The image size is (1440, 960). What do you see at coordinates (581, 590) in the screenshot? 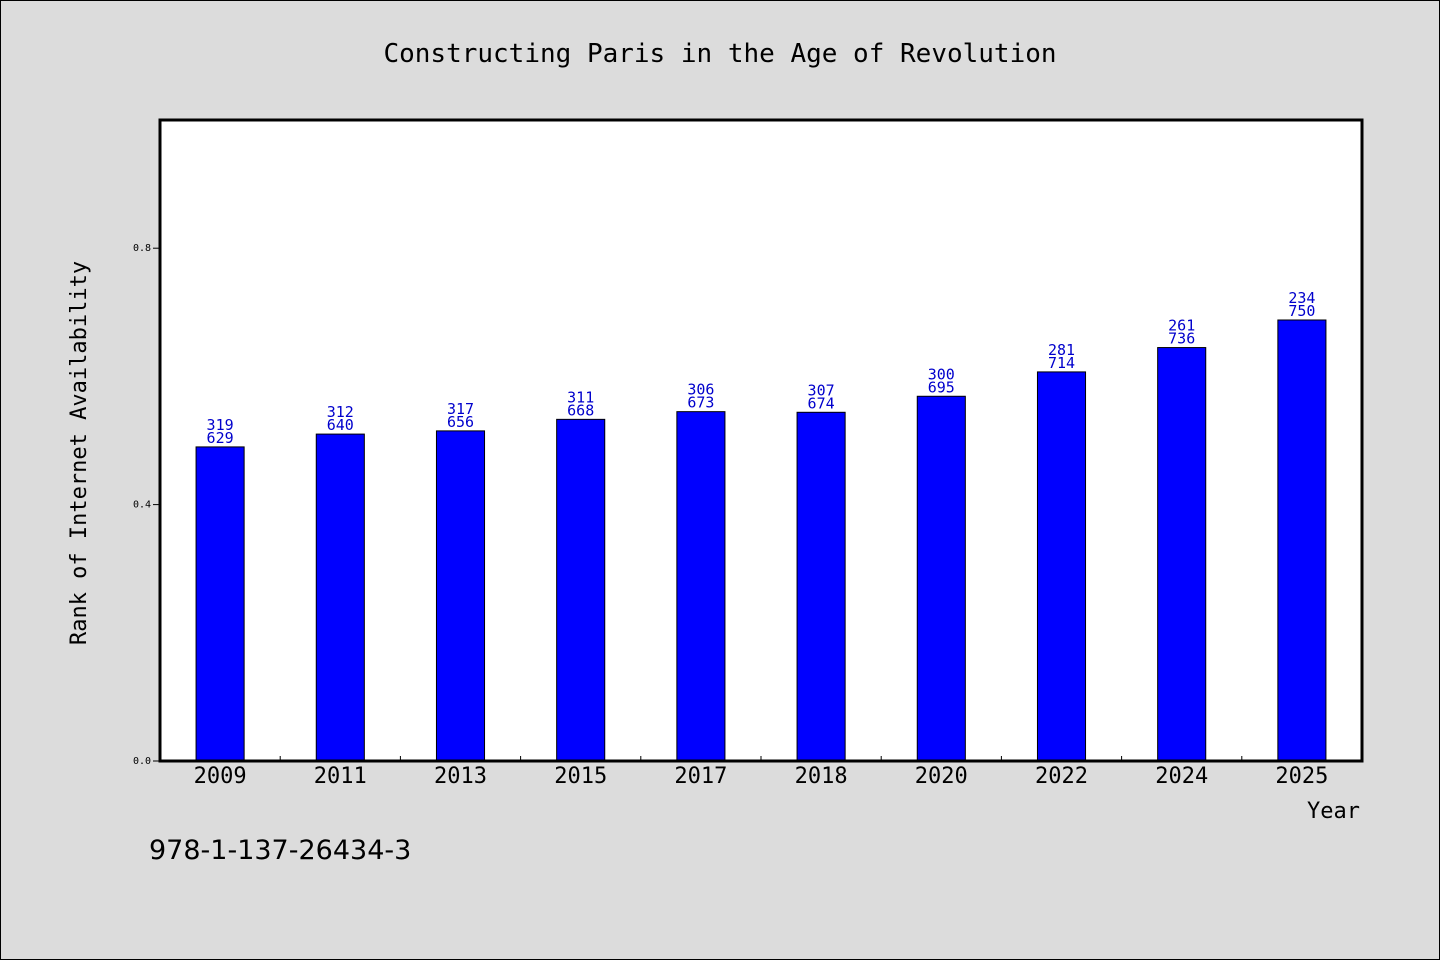
I see `bar-2015` at bounding box center [581, 590].